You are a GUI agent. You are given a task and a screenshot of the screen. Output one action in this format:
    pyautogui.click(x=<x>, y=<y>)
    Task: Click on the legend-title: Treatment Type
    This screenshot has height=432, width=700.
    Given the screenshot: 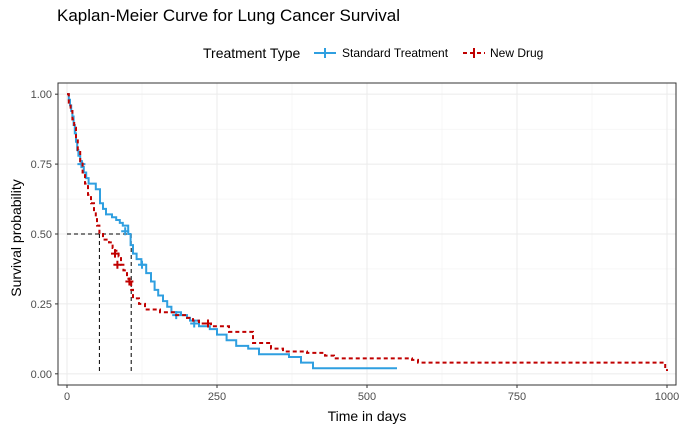 What is the action you would take?
    pyautogui.click(x=251, y=53)
    